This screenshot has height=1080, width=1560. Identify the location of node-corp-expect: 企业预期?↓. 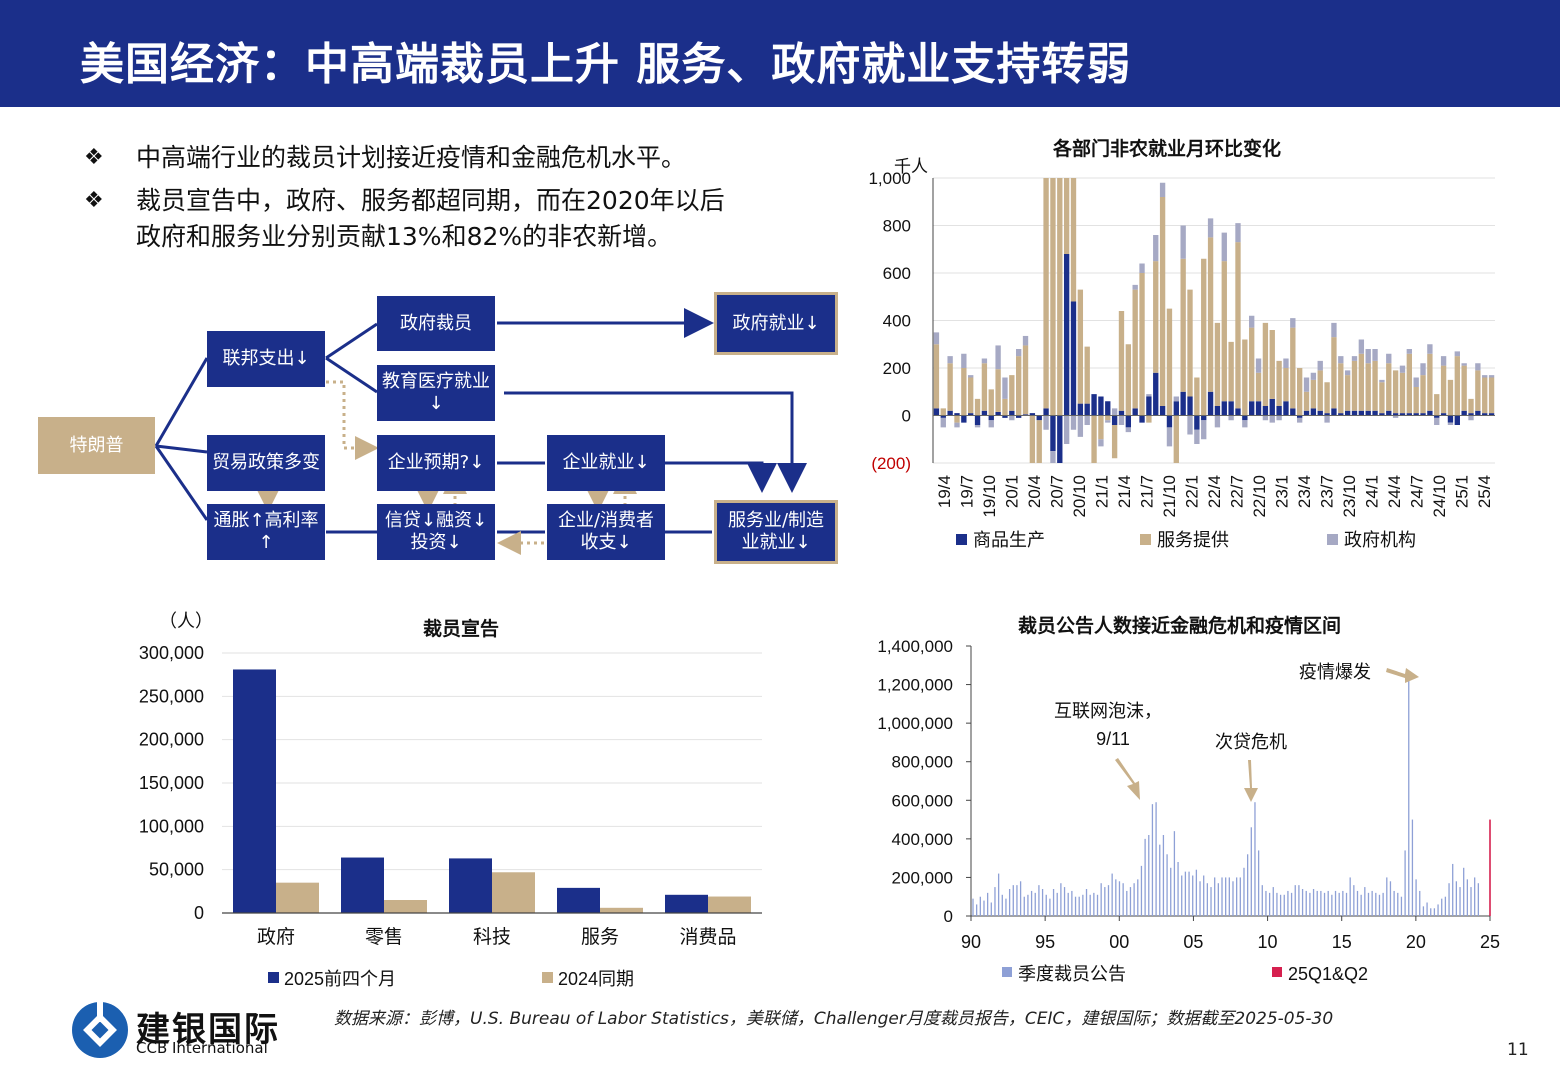
(436, 463).